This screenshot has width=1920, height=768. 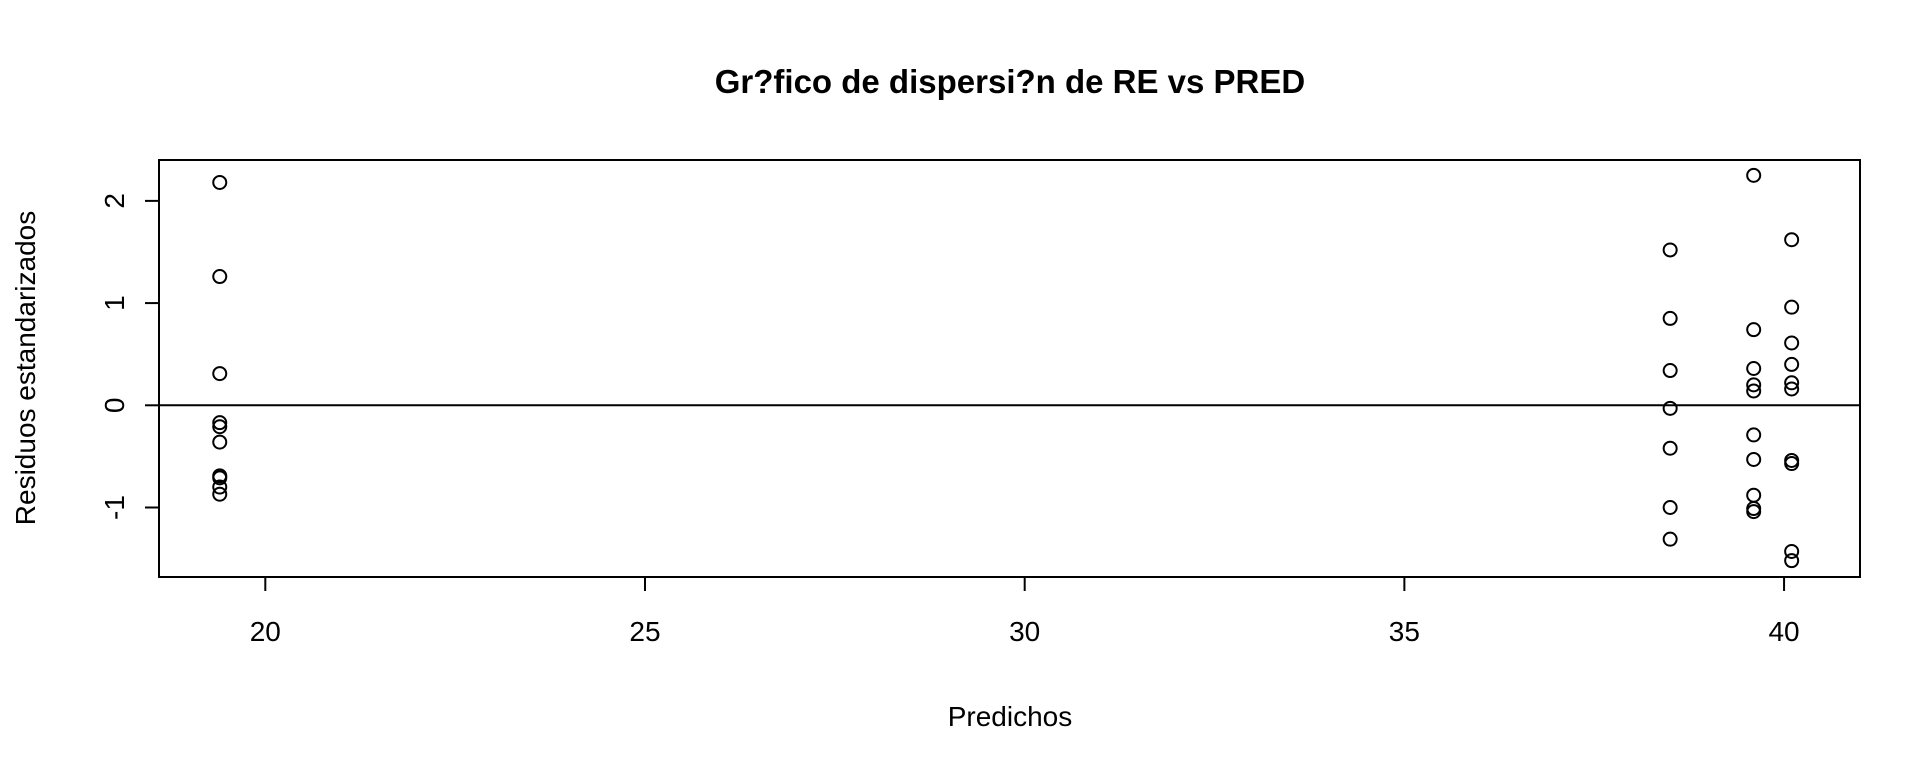 I want to click on chart-title: Gr?fico de dispersi?n de RE vs PRED, so click(x=1010, y=81).